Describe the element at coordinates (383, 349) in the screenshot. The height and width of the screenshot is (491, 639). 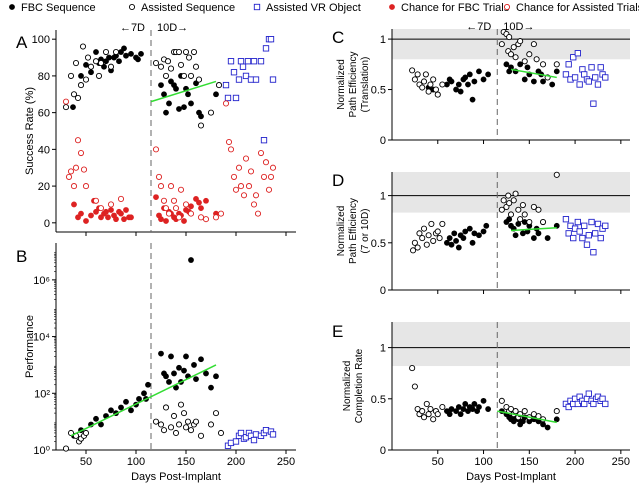
I see `y-tick-label: 1` at that location.